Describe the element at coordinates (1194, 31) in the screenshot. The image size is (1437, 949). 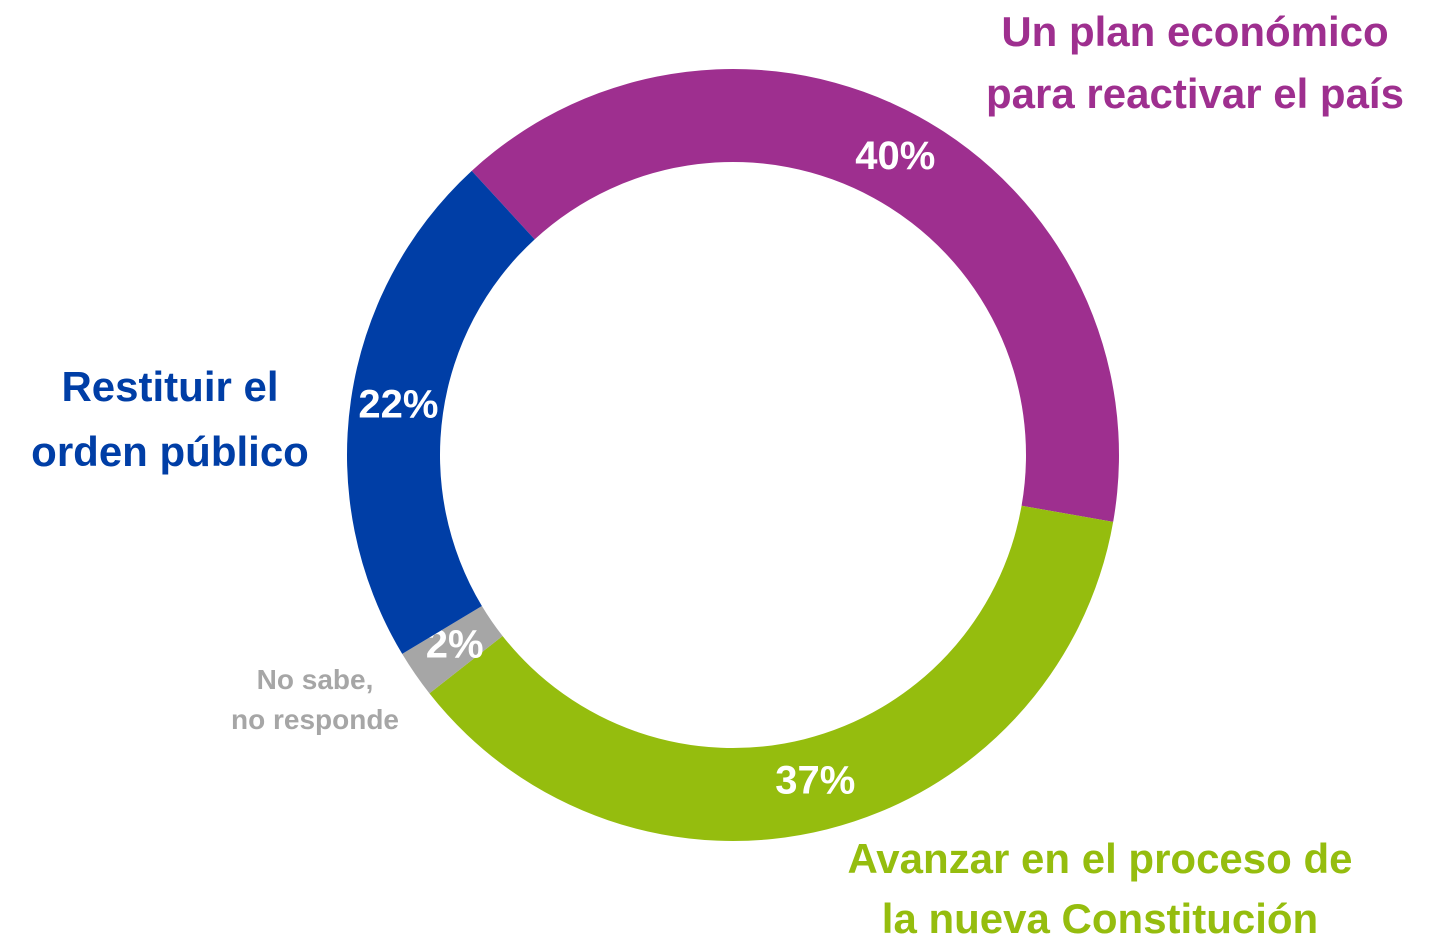
I see `label-line: Un plan económico` at that location.